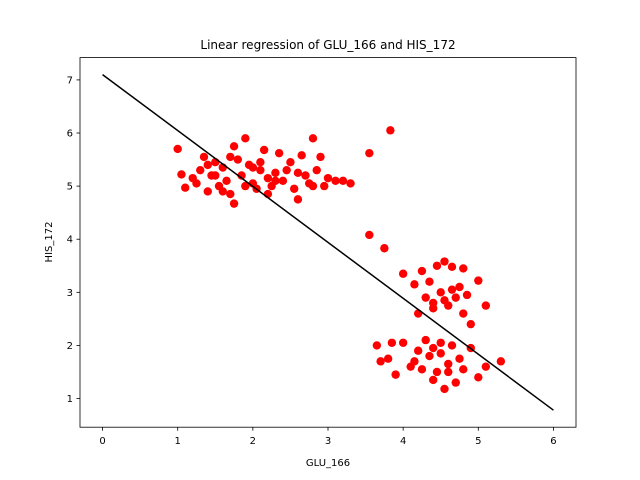 The image size is (640, 480). Describe the element at coordinates (253, 441) in the screenshot. I see `x-tick-label: 2` at that location.